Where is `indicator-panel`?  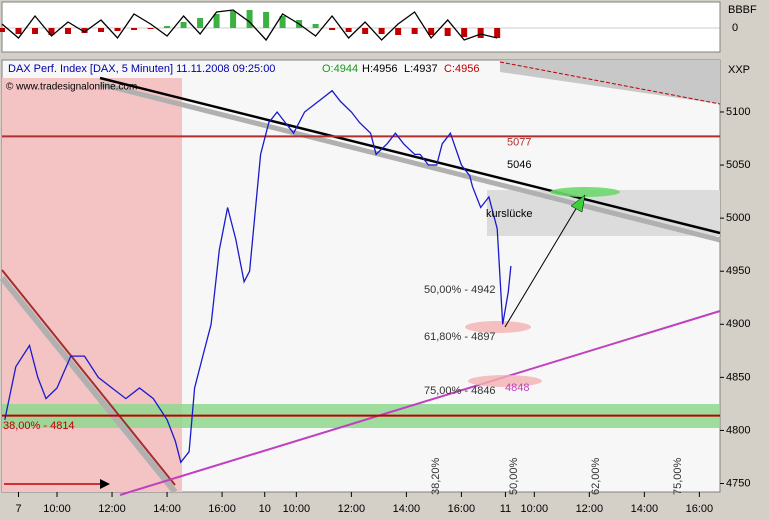
indicator-panel is located at coordinates (361, 27).